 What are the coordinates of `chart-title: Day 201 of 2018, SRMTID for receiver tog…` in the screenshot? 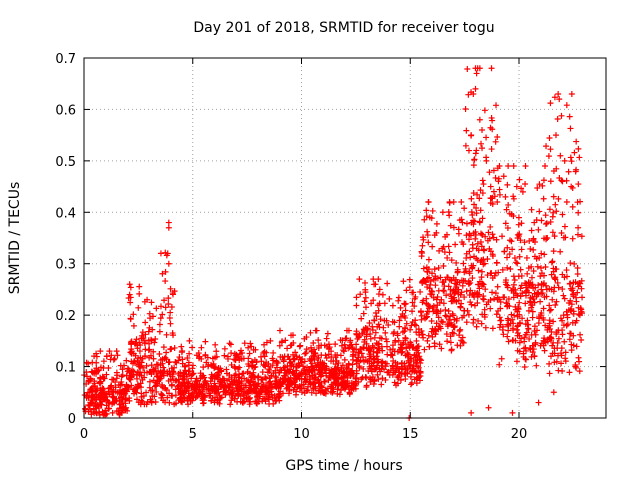 It's located at (343, 28).